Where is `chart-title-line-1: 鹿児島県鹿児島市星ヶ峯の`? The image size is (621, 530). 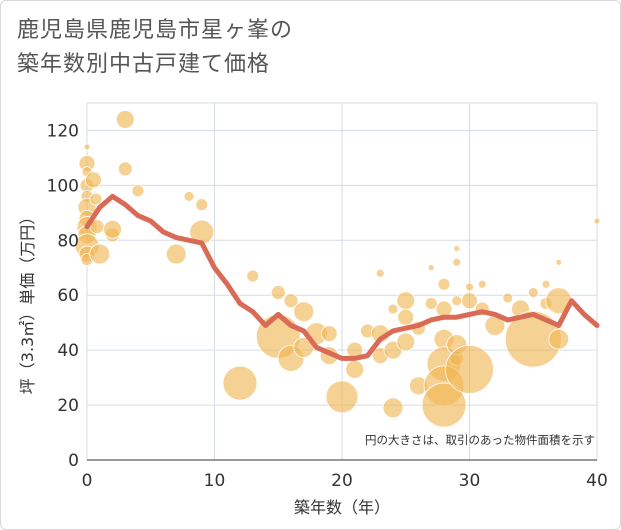
chart-title-line-1: 鹿児島県鹿児島市星ヶ峯の is located at coordinates (155, 30).